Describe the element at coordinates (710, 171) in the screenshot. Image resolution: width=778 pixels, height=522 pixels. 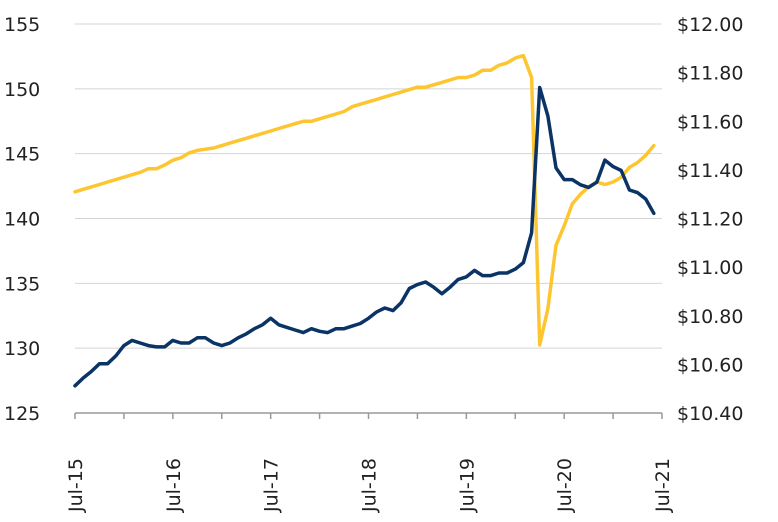
I see `right-tick-label: $11.40` at that location.